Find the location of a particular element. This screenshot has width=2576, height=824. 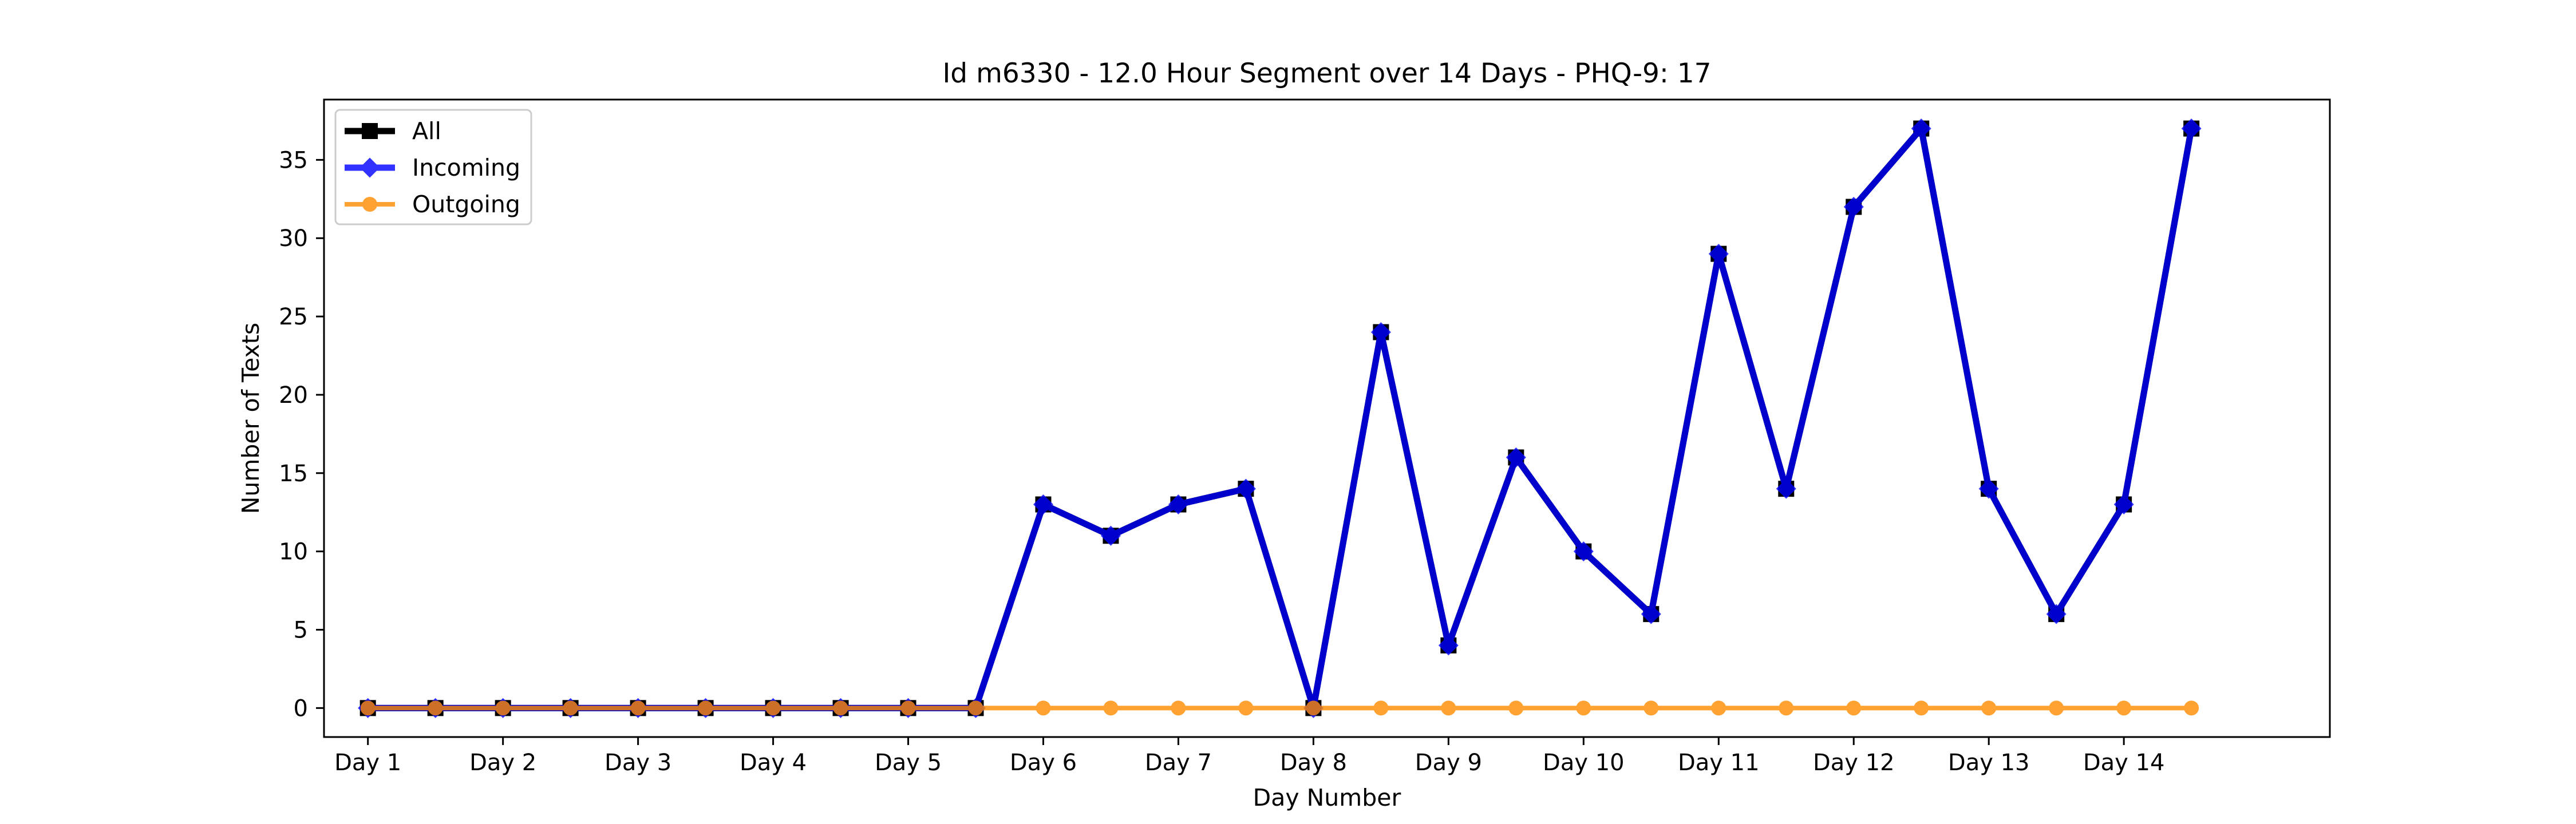

legend-item-all is located at coordinates (370, 131).